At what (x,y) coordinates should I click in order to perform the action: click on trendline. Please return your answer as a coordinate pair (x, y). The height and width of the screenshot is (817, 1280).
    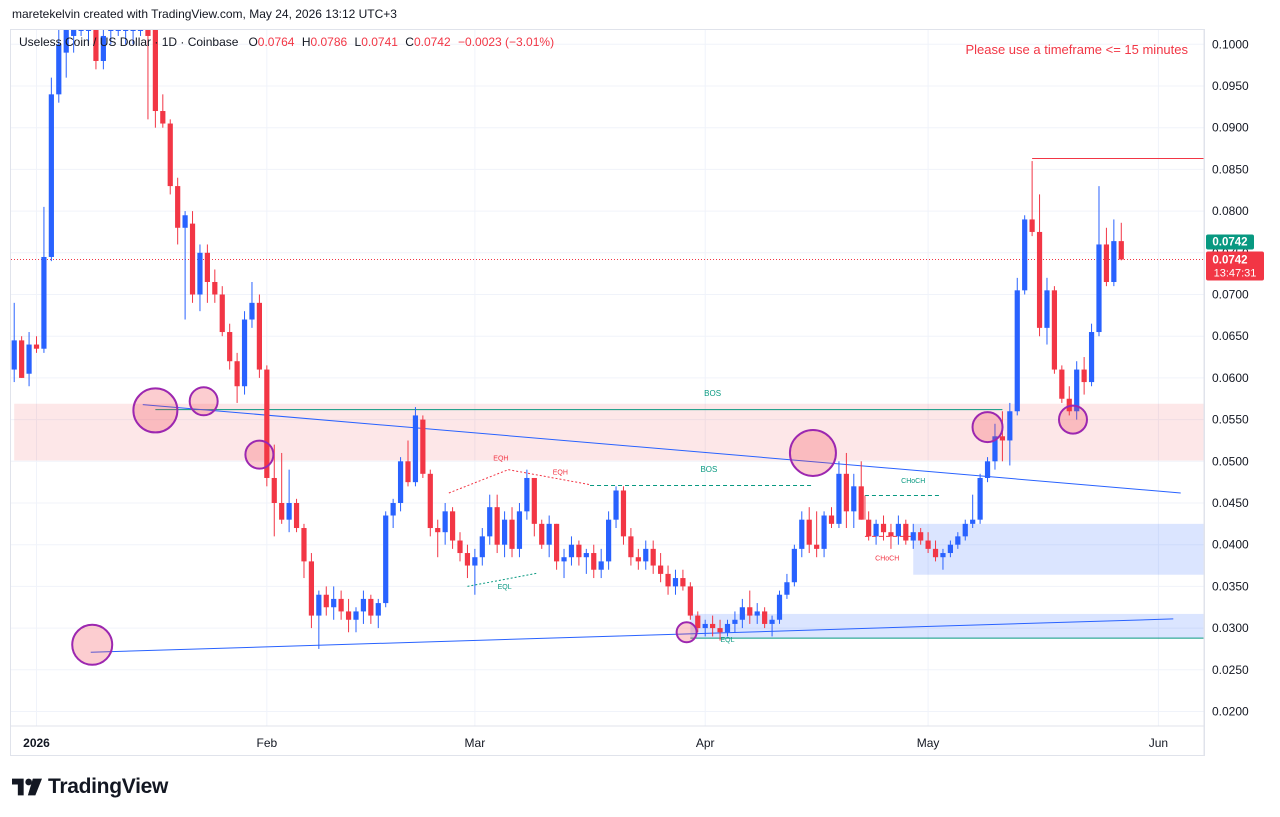
    Looking at the image, I should click on (632, 635).